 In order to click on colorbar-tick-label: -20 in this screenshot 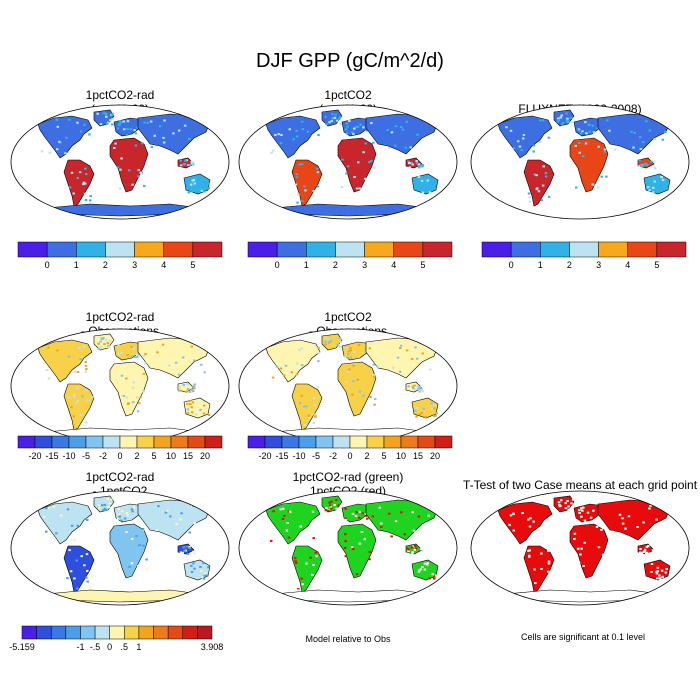, I will do `click(264, 456)`.